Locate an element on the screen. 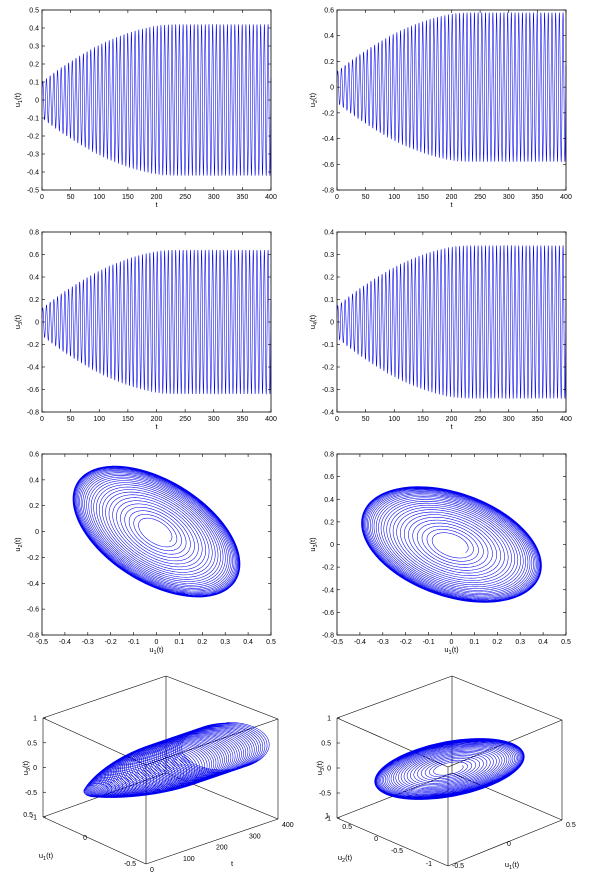  x-tick-label: -0.1 is located at coordinates (134, 642).